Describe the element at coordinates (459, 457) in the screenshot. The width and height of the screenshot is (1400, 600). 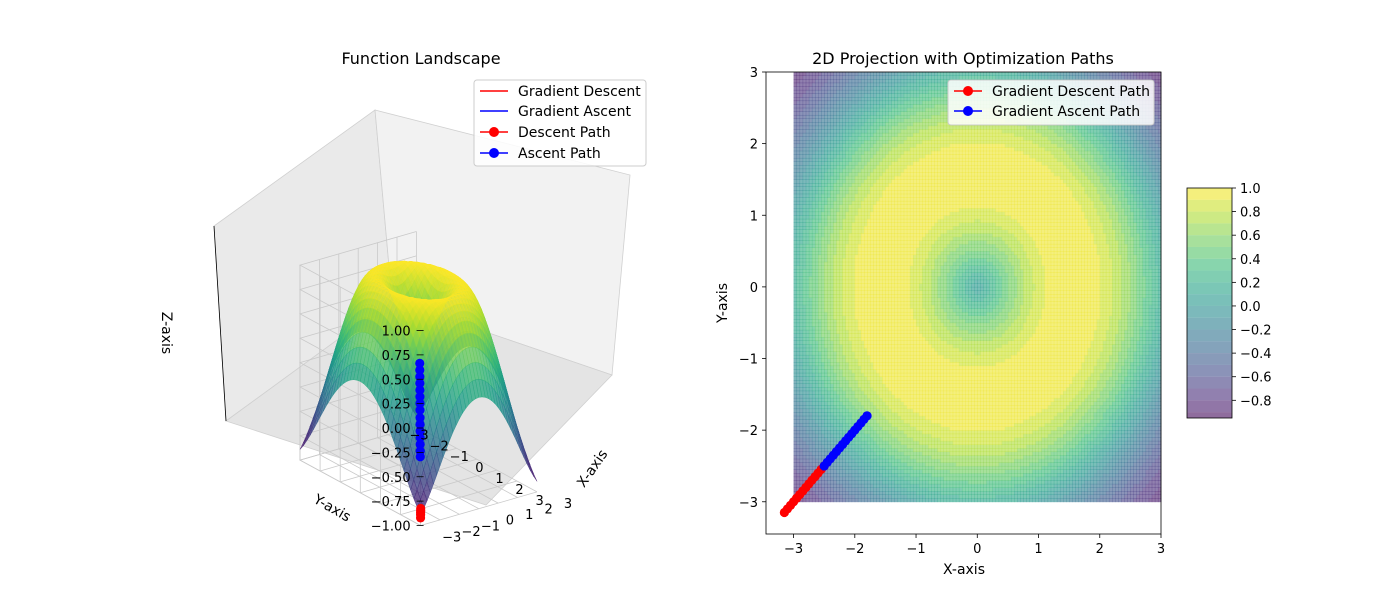
I see `y-tick-label-3d: −1` at that location.